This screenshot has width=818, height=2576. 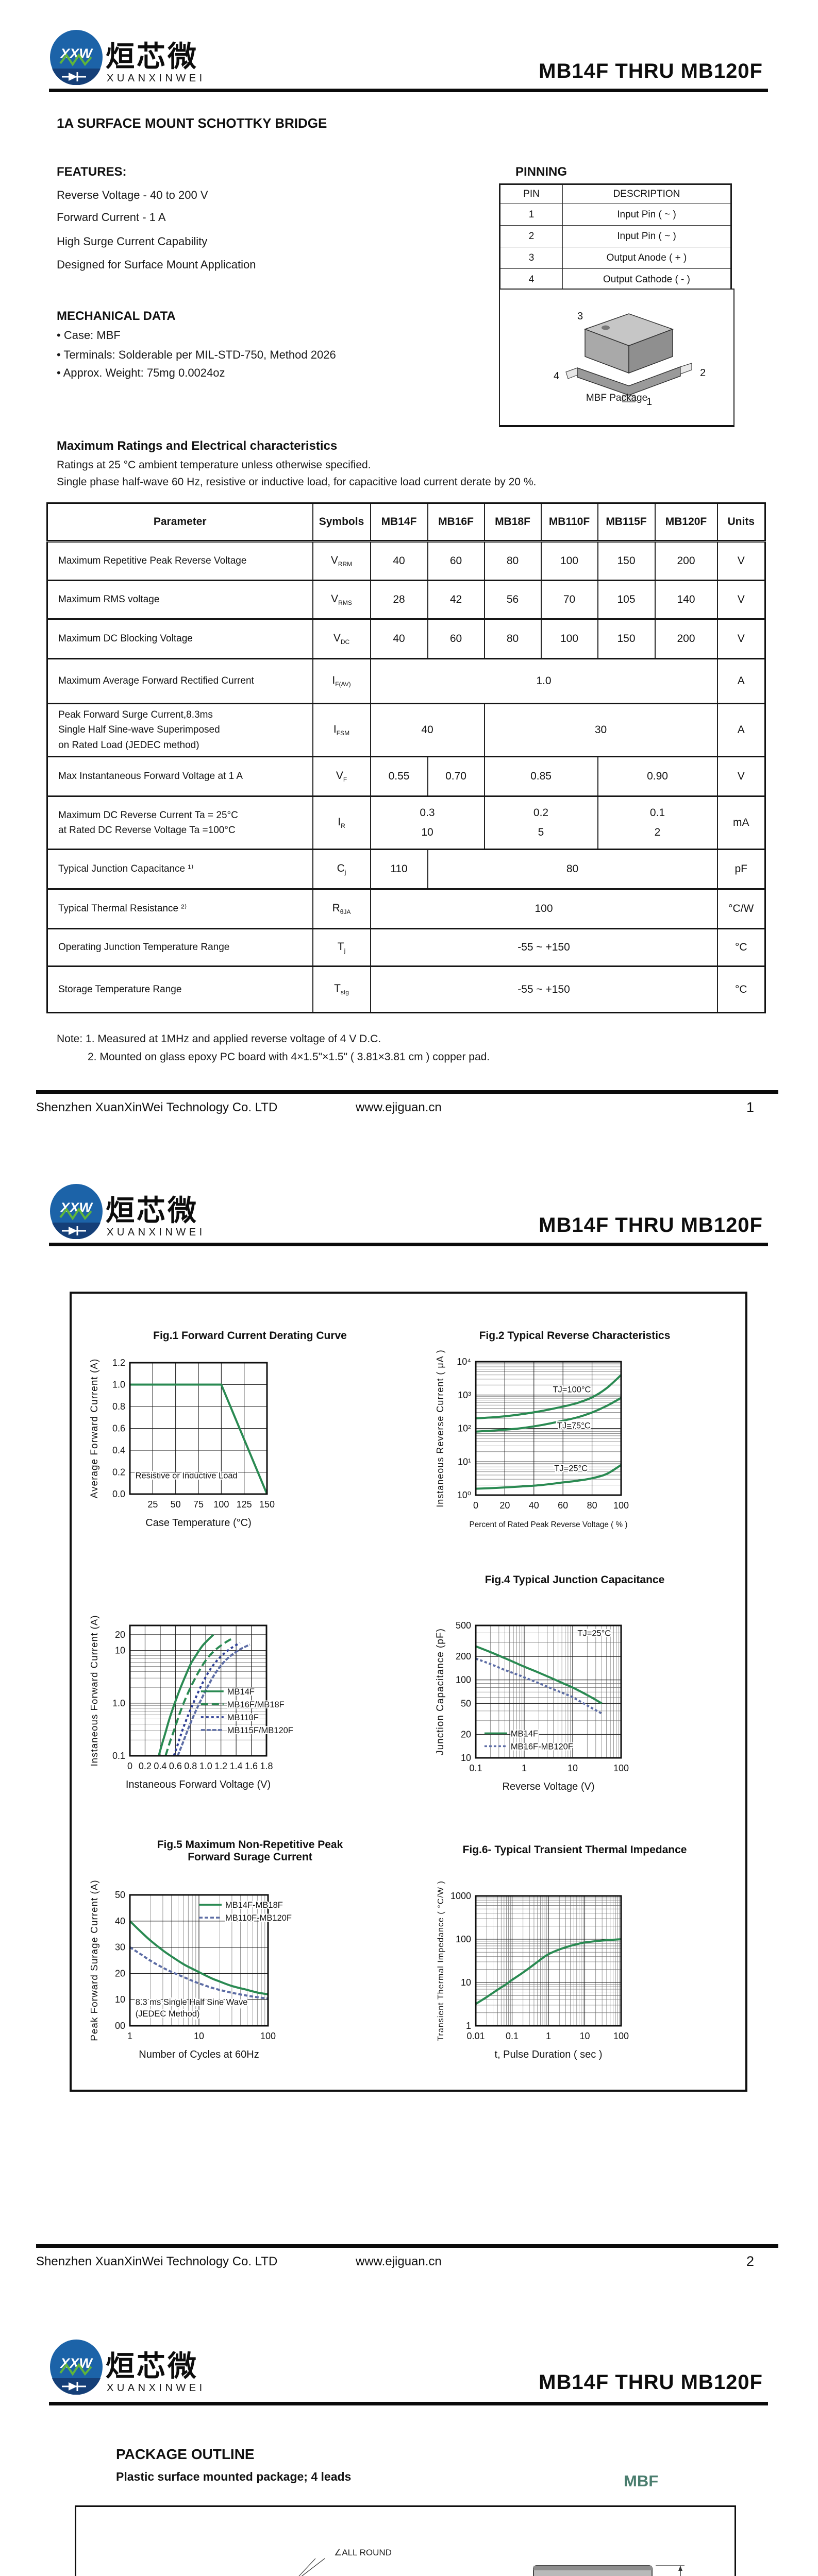 I want to click on x-tick-label: 1, so click(x=548, y=2036).